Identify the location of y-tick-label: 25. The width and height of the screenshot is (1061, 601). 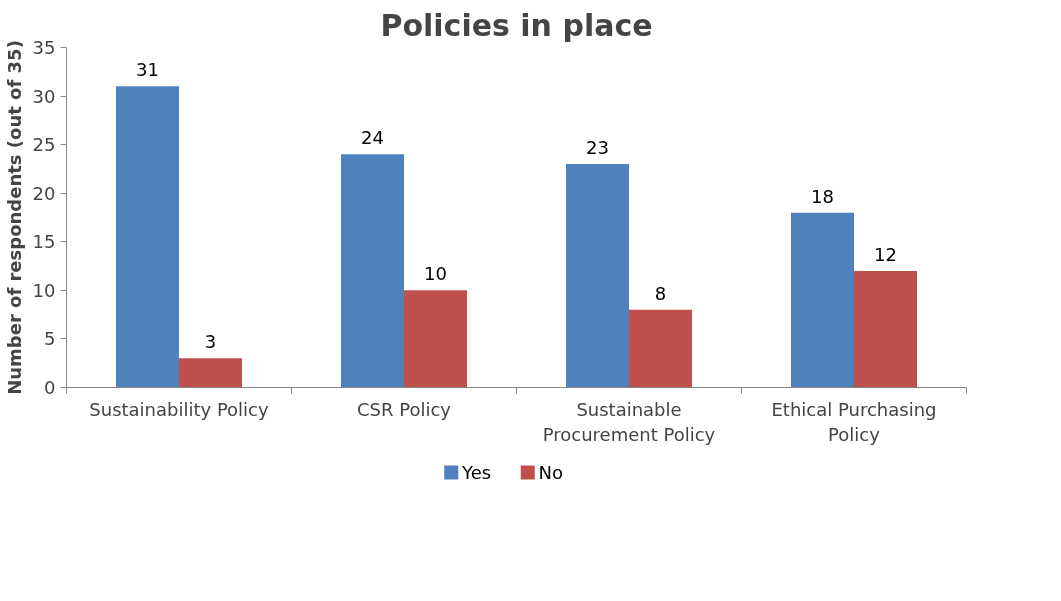
(44, 145).